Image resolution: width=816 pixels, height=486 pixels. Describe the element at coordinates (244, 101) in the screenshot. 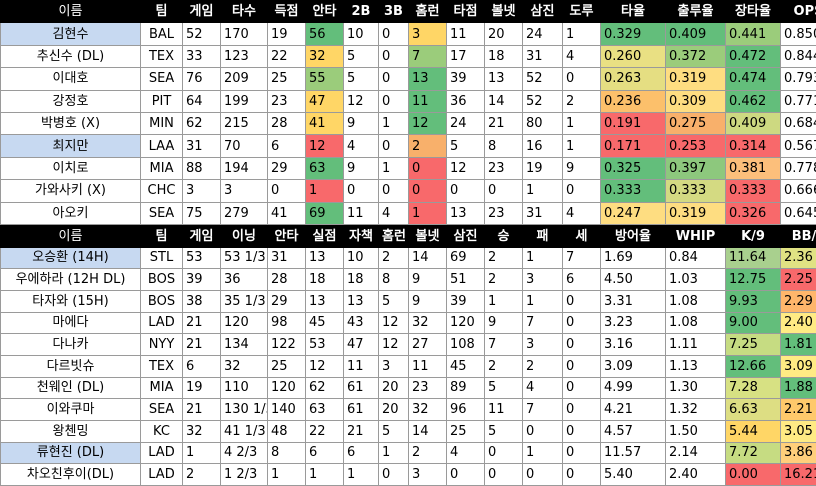

I see `batters-stat-cell: 199` at that location.